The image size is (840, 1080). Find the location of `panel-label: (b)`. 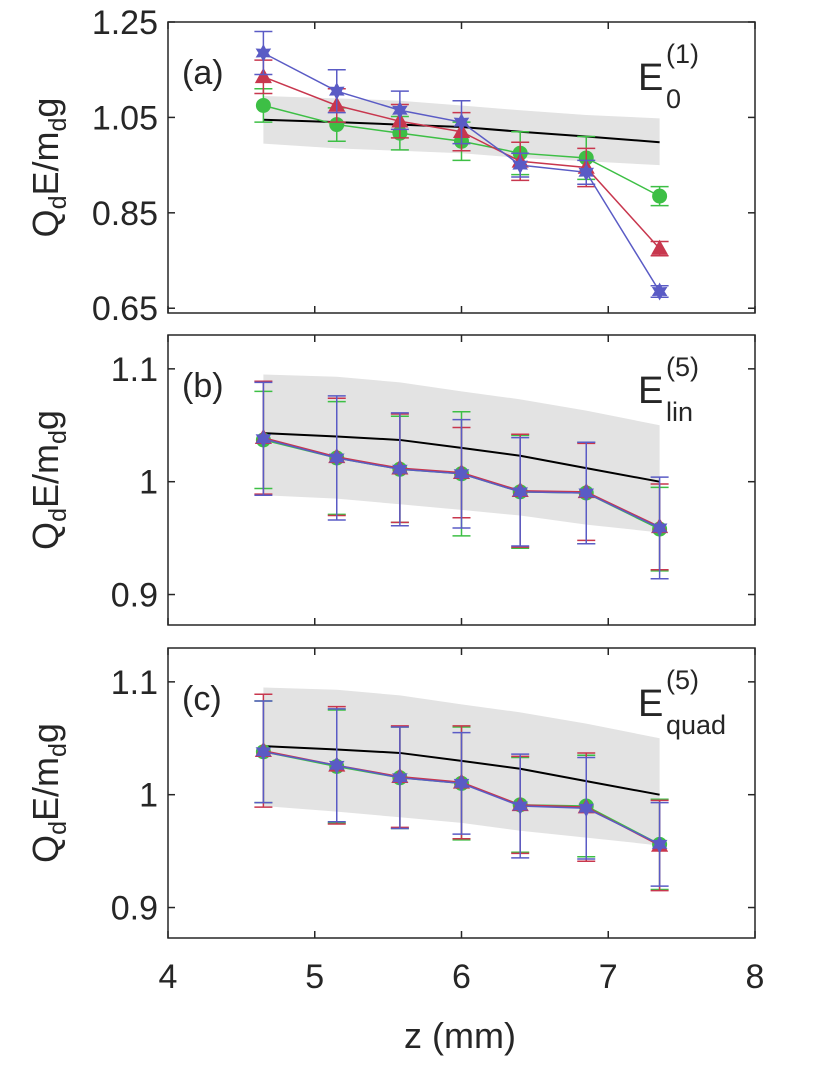

panel-label: (b) is located at coordinates (203, 386).